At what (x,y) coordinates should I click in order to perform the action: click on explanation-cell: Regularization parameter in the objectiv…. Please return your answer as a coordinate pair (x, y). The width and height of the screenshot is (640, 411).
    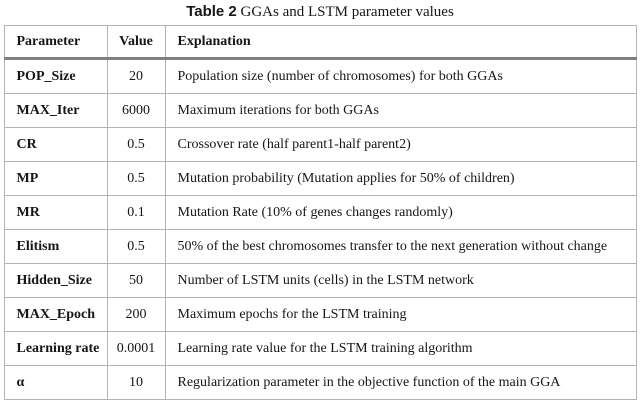
    Looking at the image, I should click on (400, 382).